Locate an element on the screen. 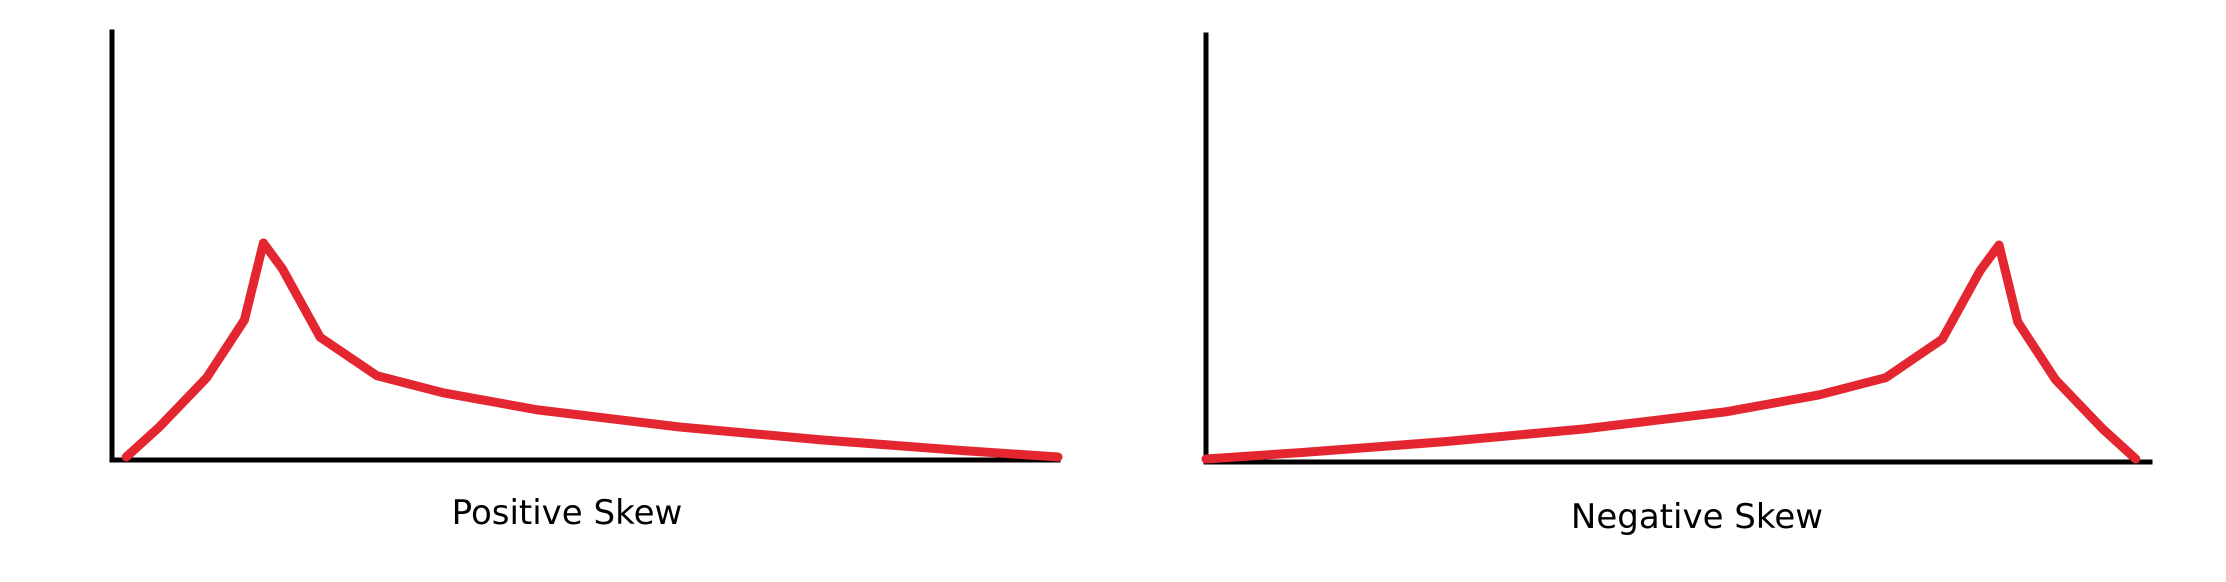 This screenshot has width=2226, height=582. positive-skew-caption: Positive Skew is located at coordinates (567, 513).